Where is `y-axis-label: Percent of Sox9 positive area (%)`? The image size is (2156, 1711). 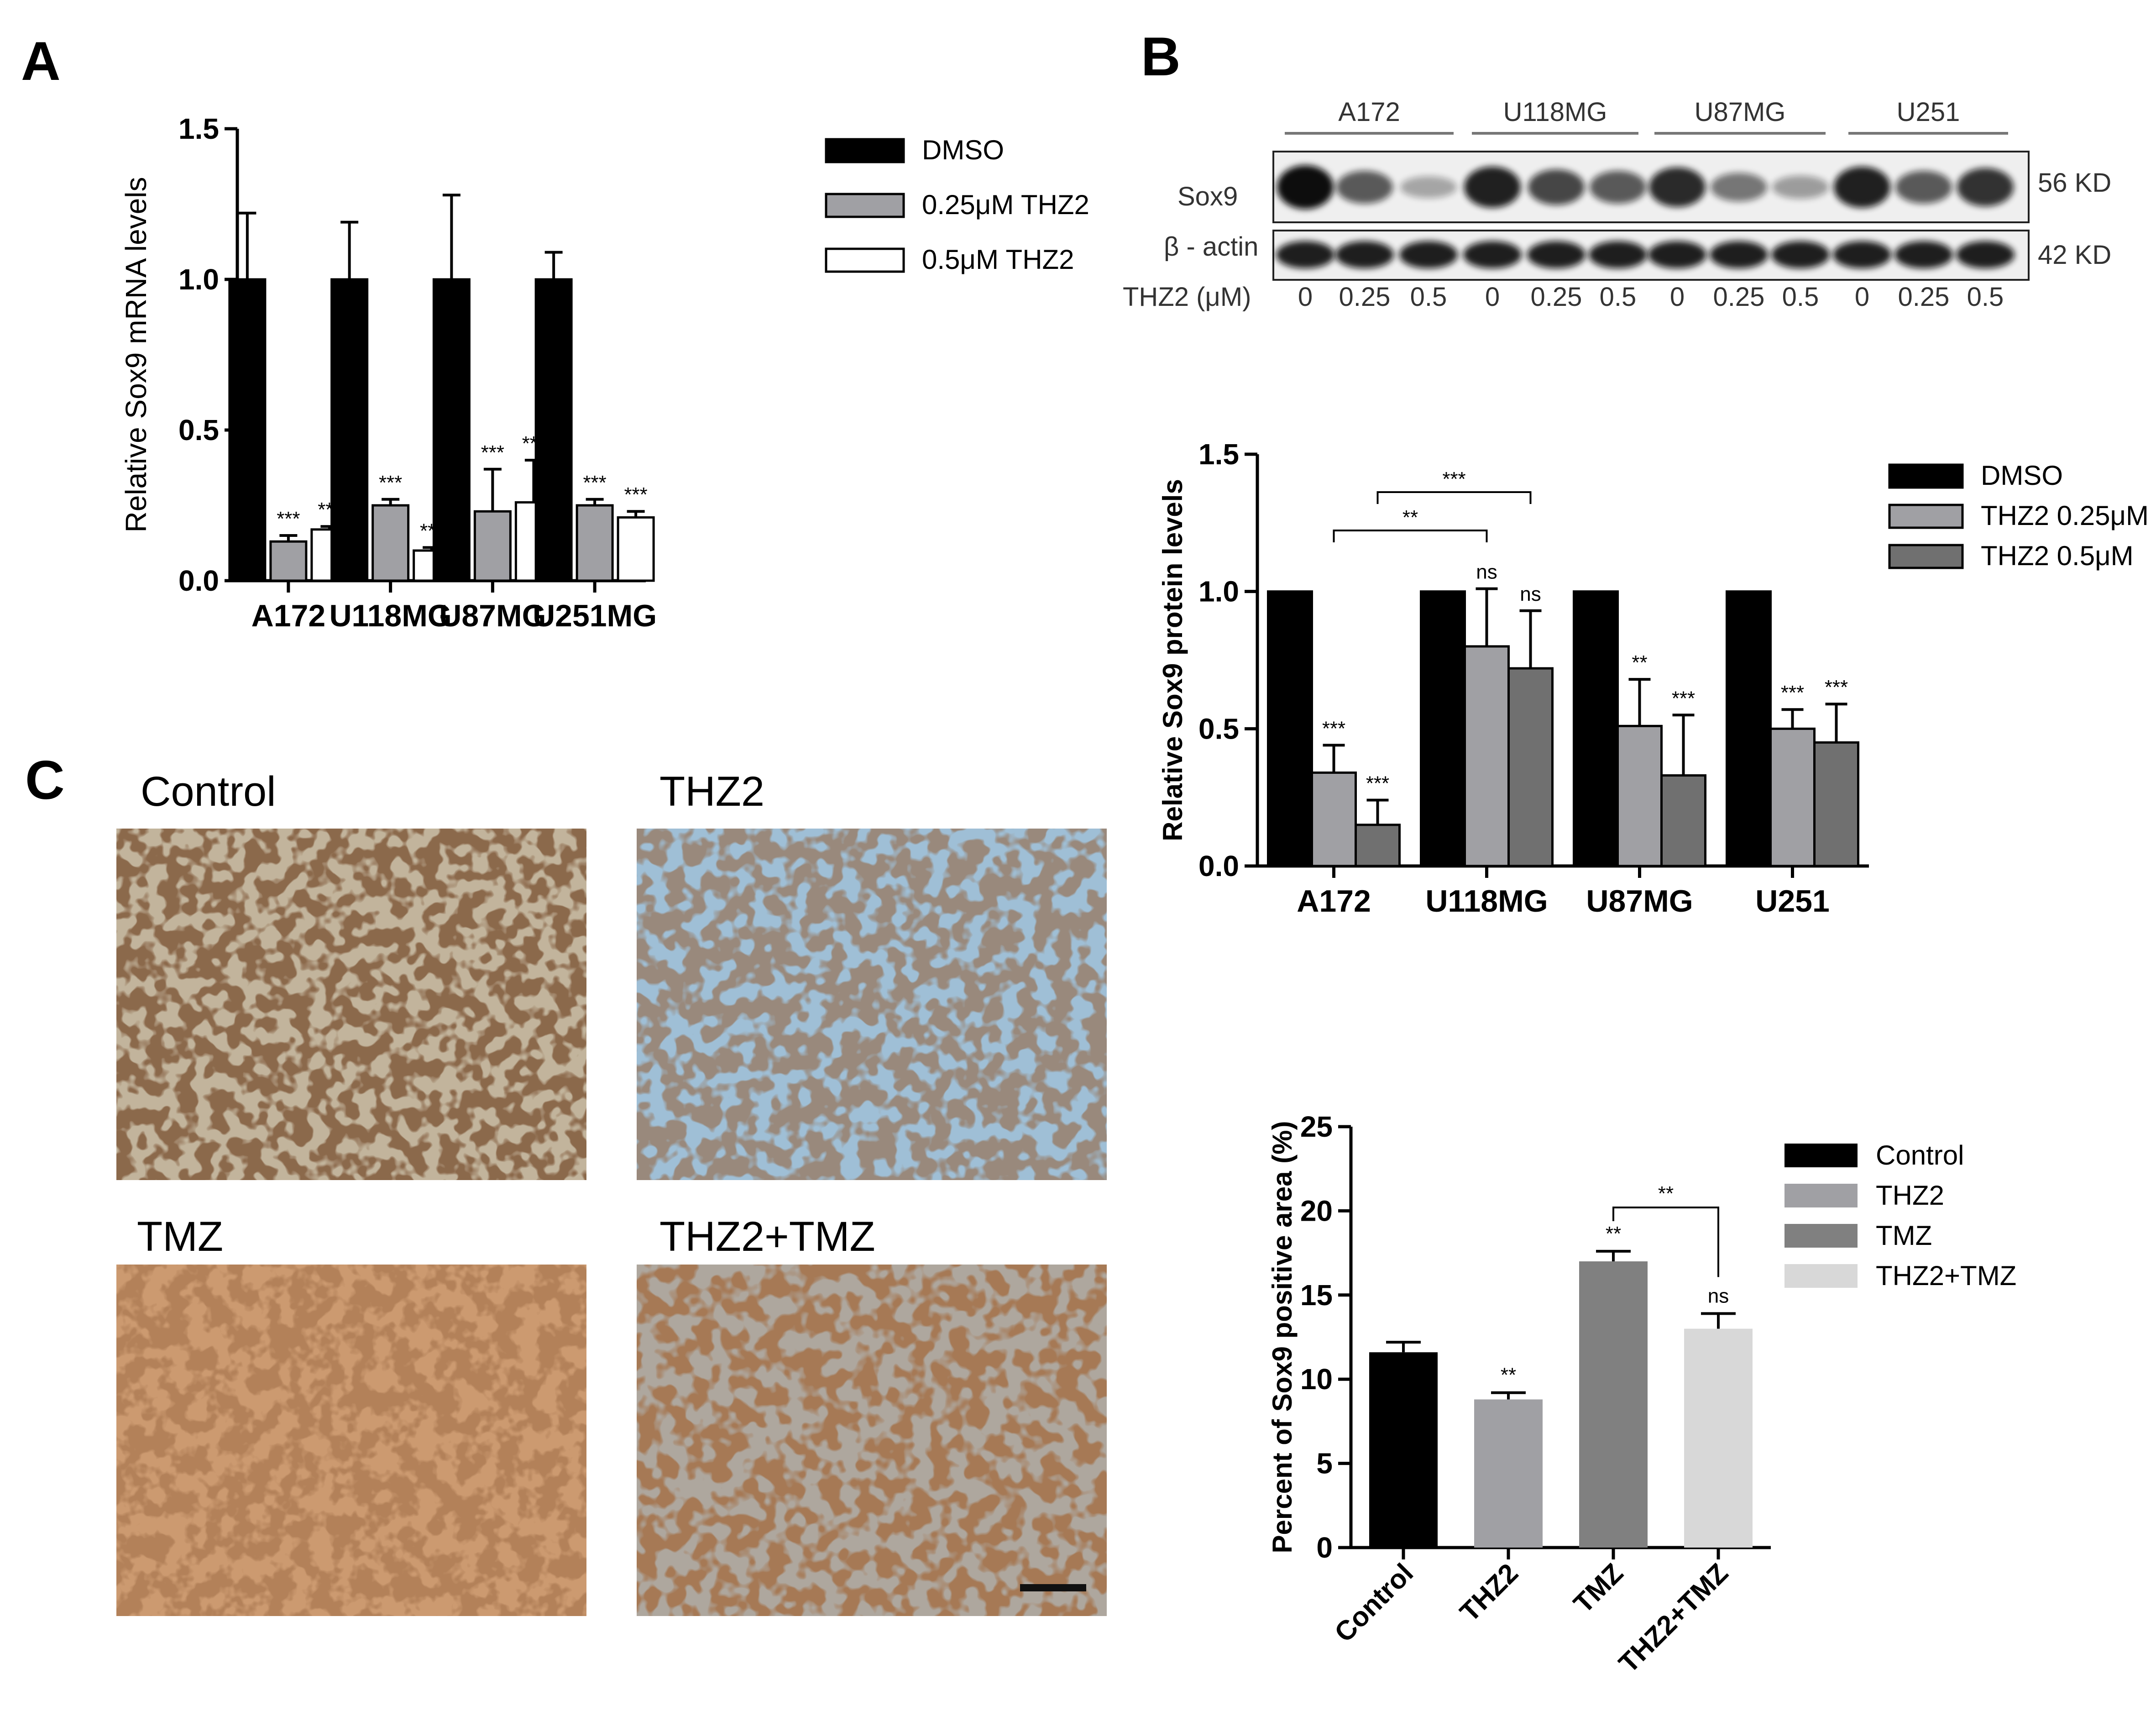 y-axis-label: Percent of Sox9 positive area (%) is located at coordinates (1283, 1337).